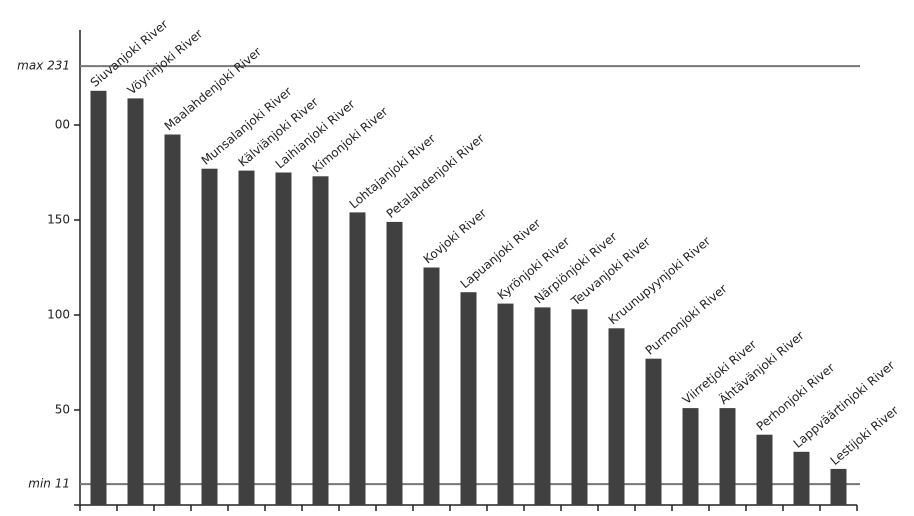 Image resolution: width=914 pixels, height=516 pixels. I want to click on bar-label: Lohtajanjoki River, so click(393, 171).